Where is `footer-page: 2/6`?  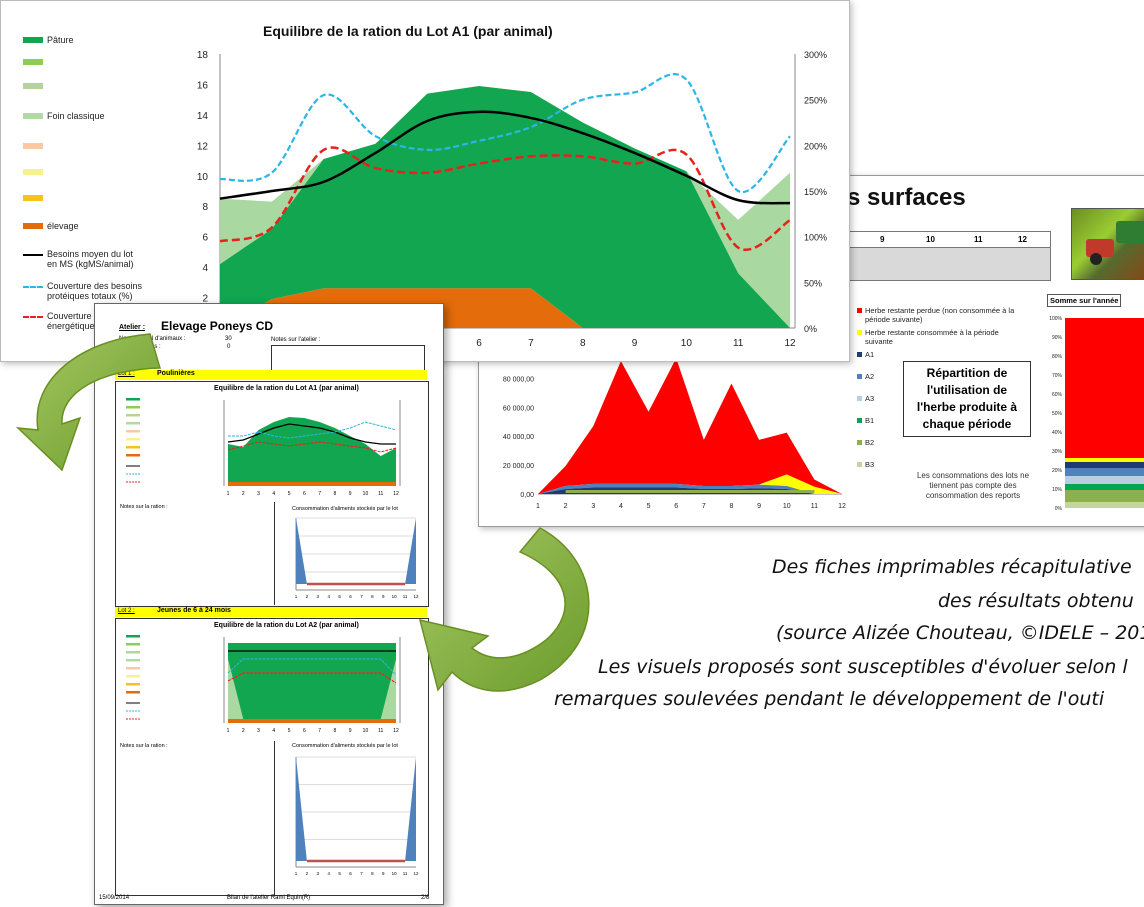
footer-page: 2/6 is located at coordinates (425, 898).